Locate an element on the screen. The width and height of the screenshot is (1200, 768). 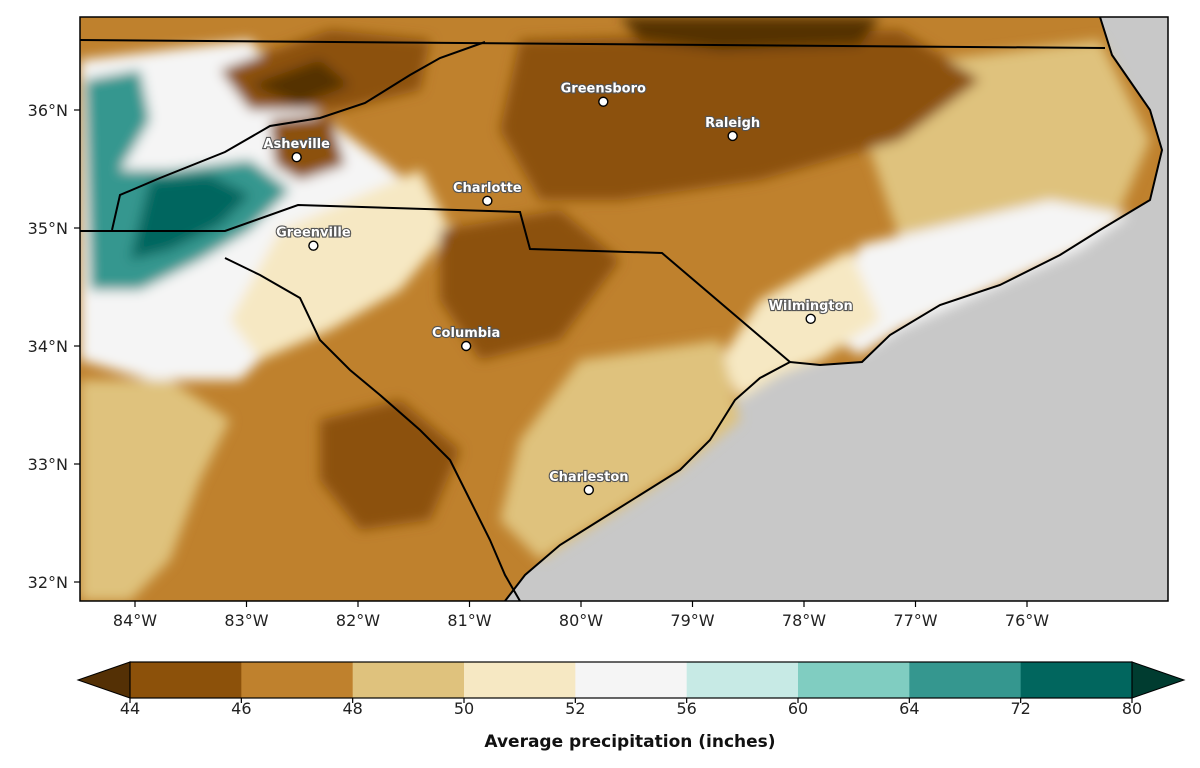
lon-axis: 84°W 83°W 82°W 81°W 80°W 79°W 78°W 77°W 76°W is located at coordinates (581, 615).